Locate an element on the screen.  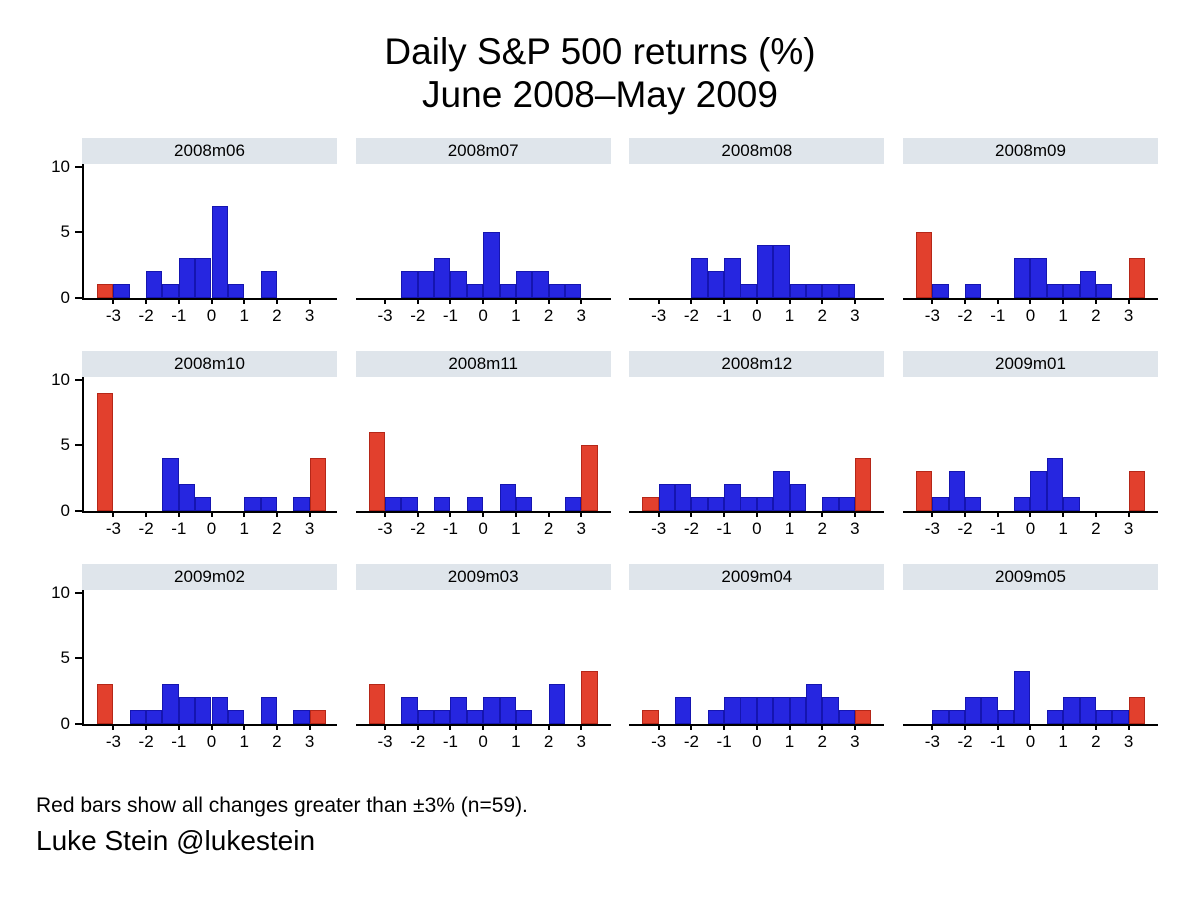
panel-title: 2008m06 is located at coordinates (209, 150).